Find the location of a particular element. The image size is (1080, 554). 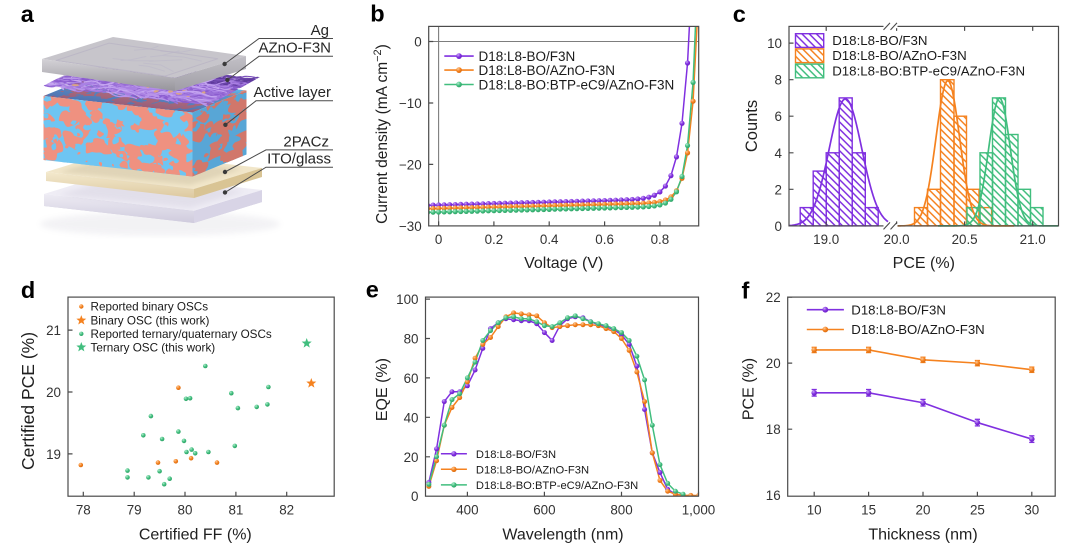

svg-text: 1,000 is located at coordinates (699, 510).